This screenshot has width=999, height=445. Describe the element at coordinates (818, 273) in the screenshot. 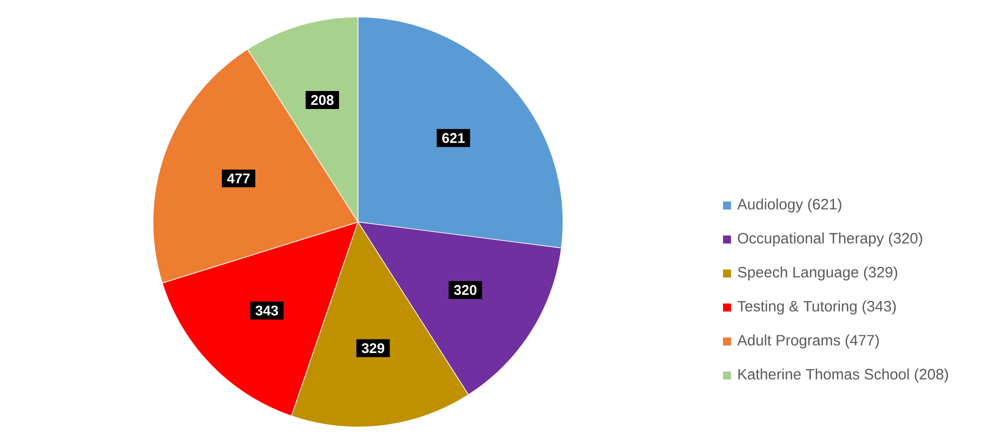

I see `legend-label: Speech Language (329)` at that location.